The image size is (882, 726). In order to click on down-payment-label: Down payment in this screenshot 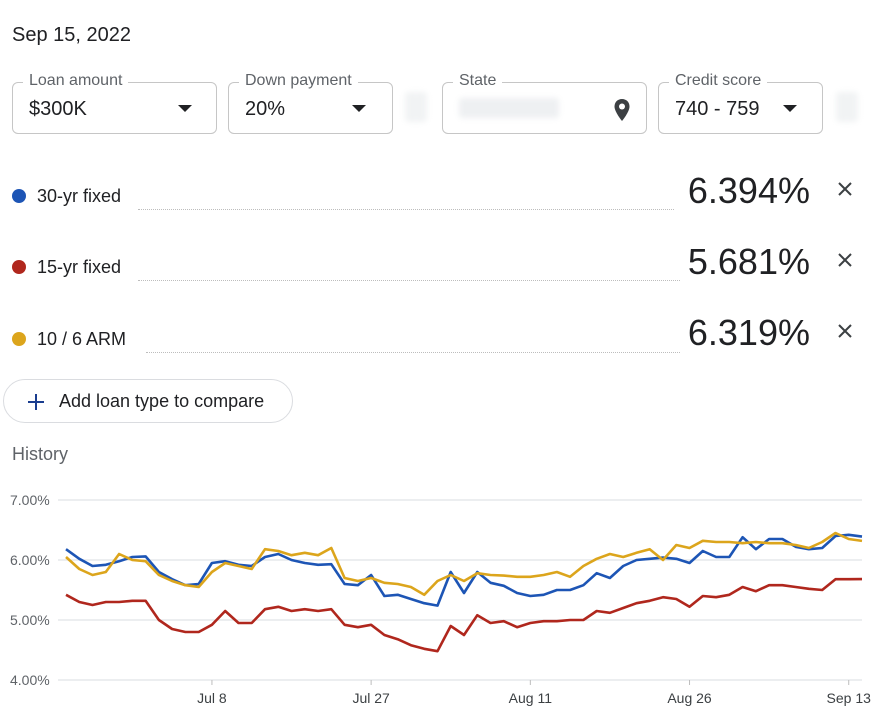, I will do `click(298, 81)`.